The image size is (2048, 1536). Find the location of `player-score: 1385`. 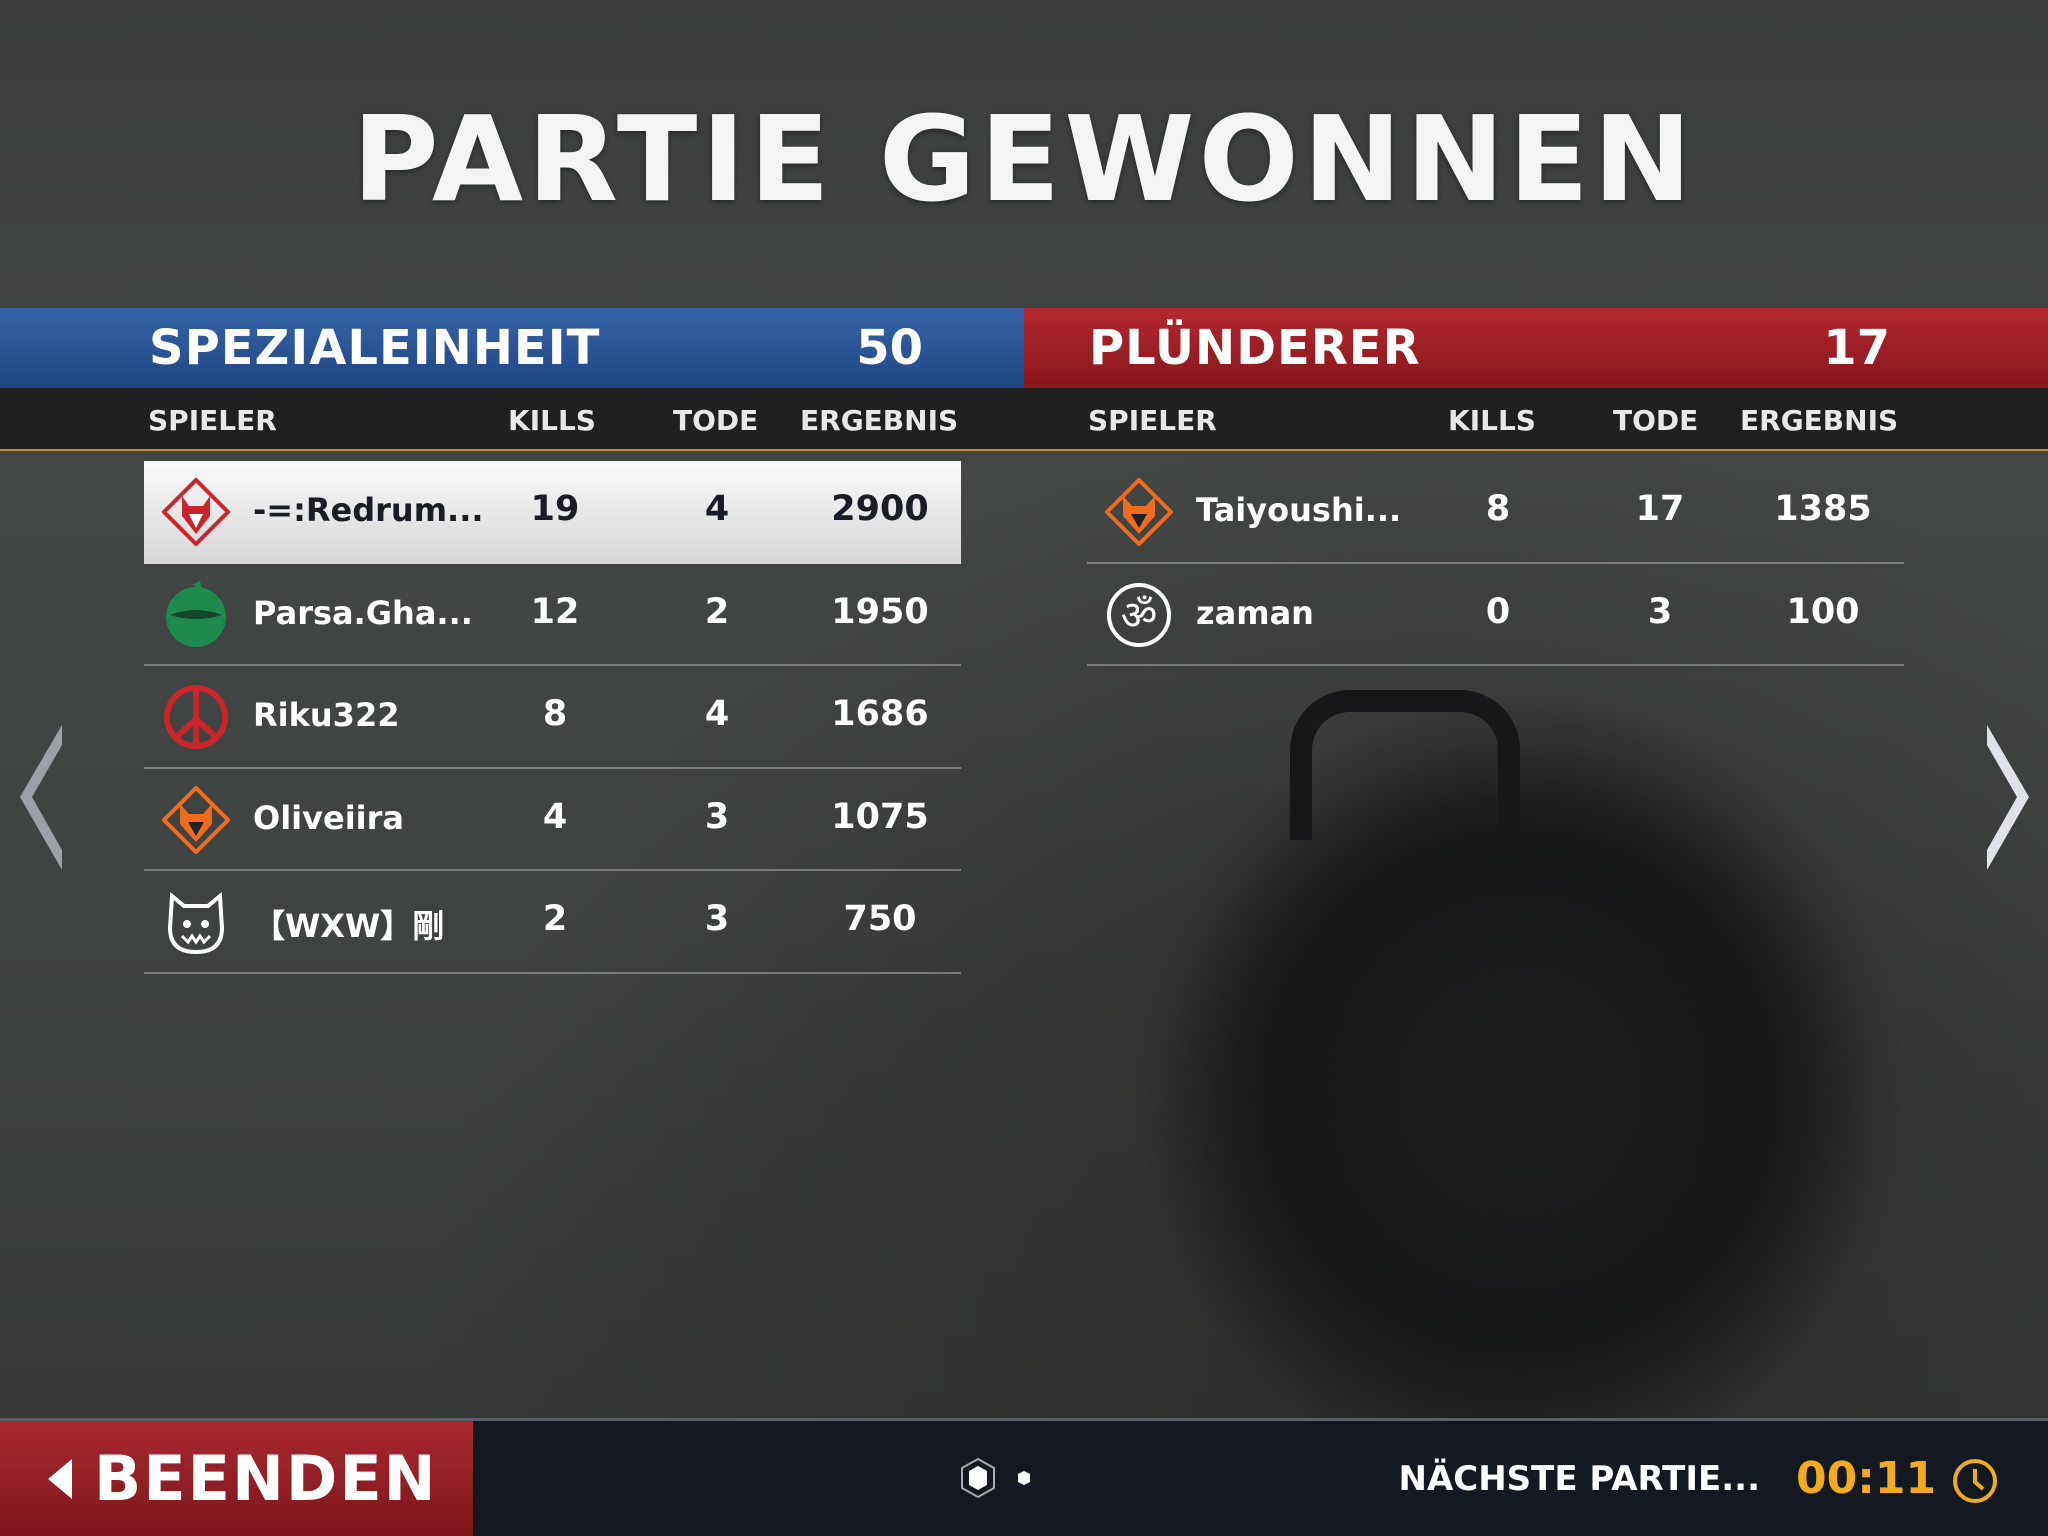

player-score: 1385 is located at coordinates (1823, 509).